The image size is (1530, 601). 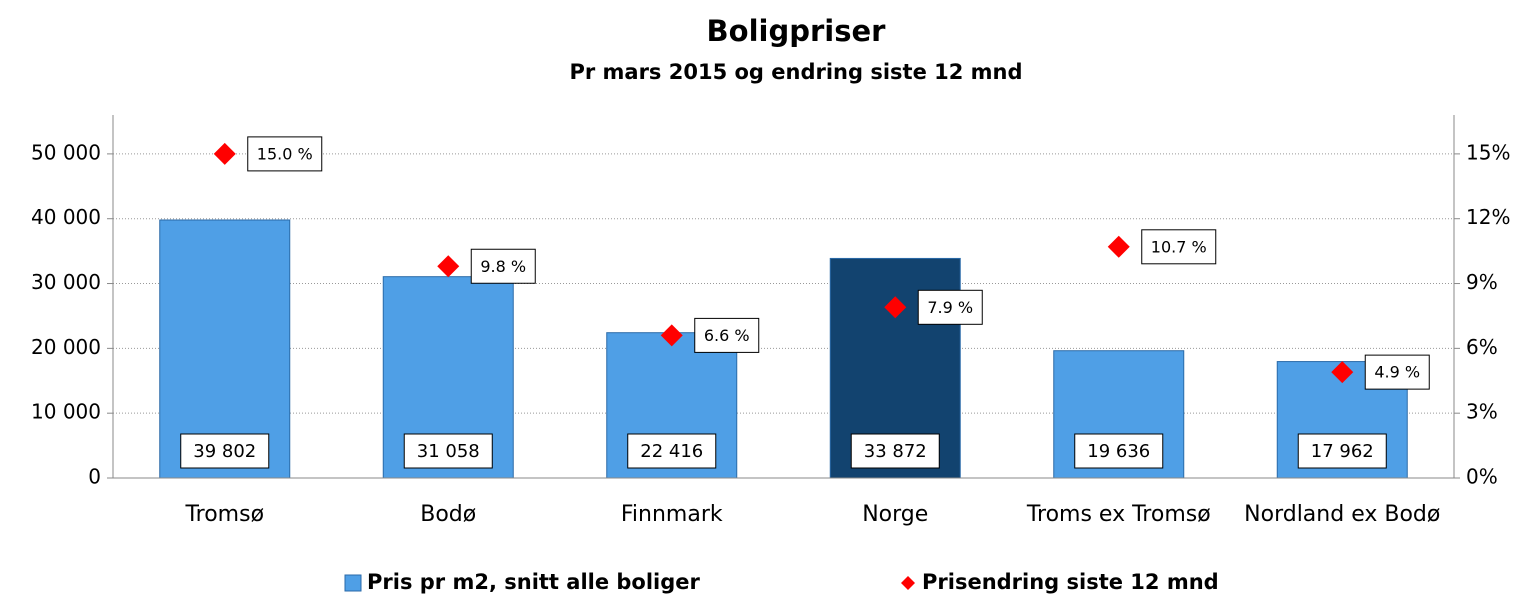 I want to click on y2-tick-label: 12%, so click(x=1488, y=217).